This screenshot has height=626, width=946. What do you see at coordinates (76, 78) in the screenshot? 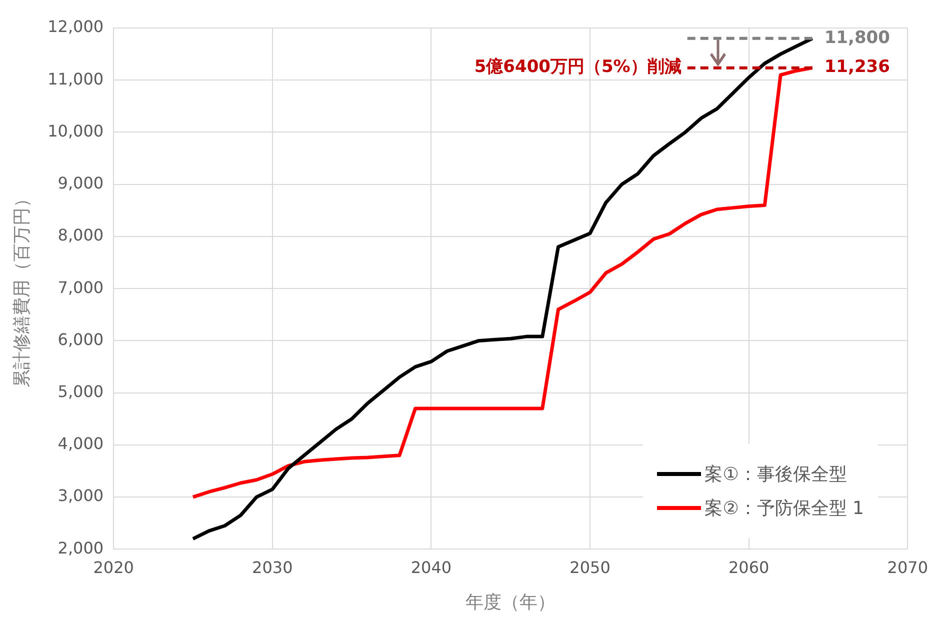
I see `y-tick-label: 11,000` at bounding box center [76, 78].